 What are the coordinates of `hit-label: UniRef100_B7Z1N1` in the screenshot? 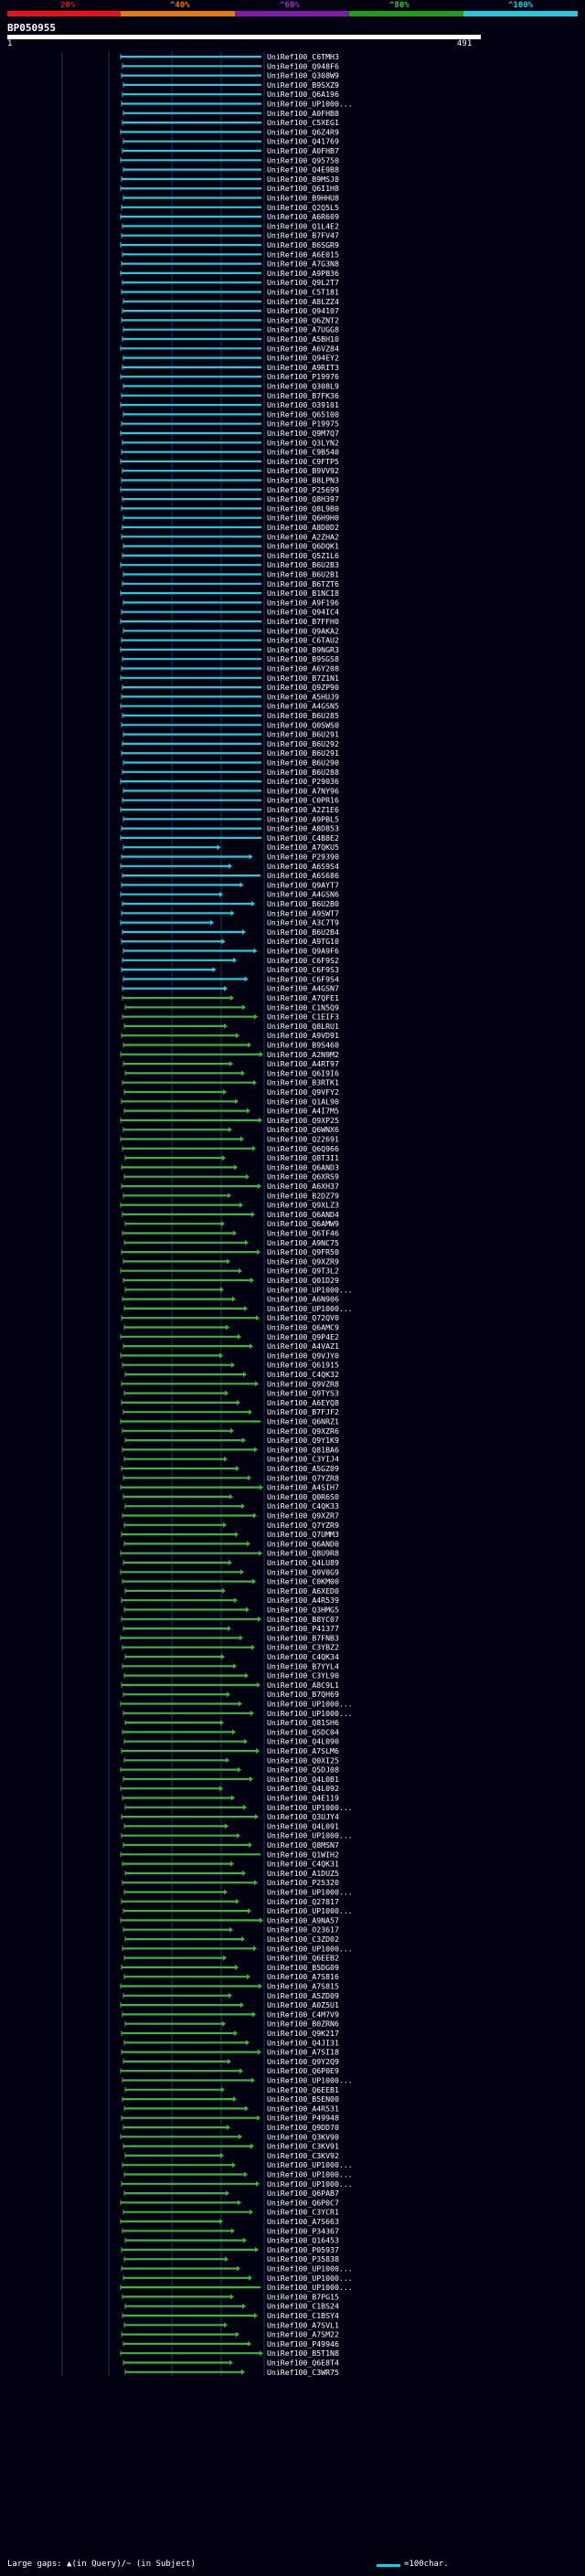 It's located at (303, 678).